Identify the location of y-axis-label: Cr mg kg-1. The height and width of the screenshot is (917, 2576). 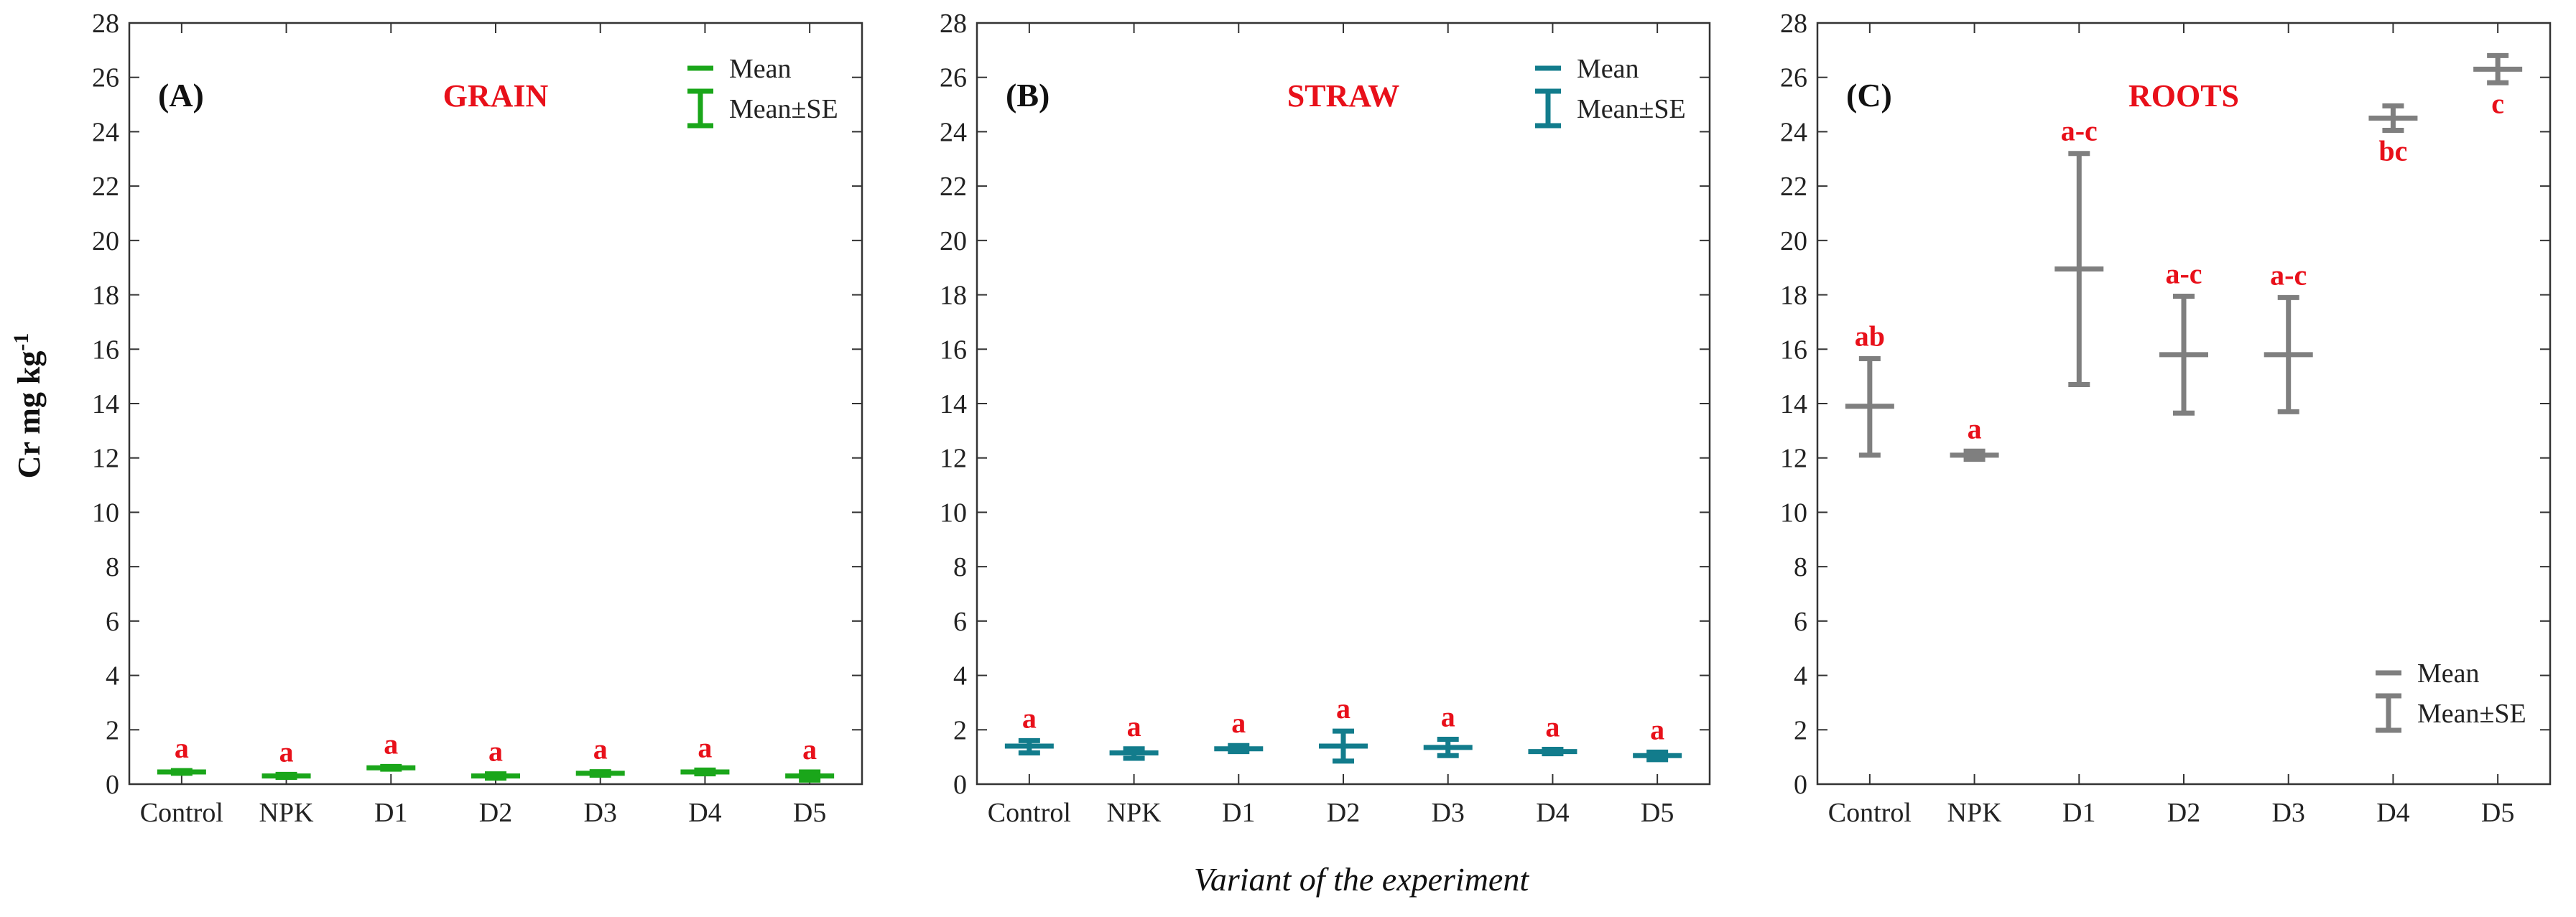
(28, 406).